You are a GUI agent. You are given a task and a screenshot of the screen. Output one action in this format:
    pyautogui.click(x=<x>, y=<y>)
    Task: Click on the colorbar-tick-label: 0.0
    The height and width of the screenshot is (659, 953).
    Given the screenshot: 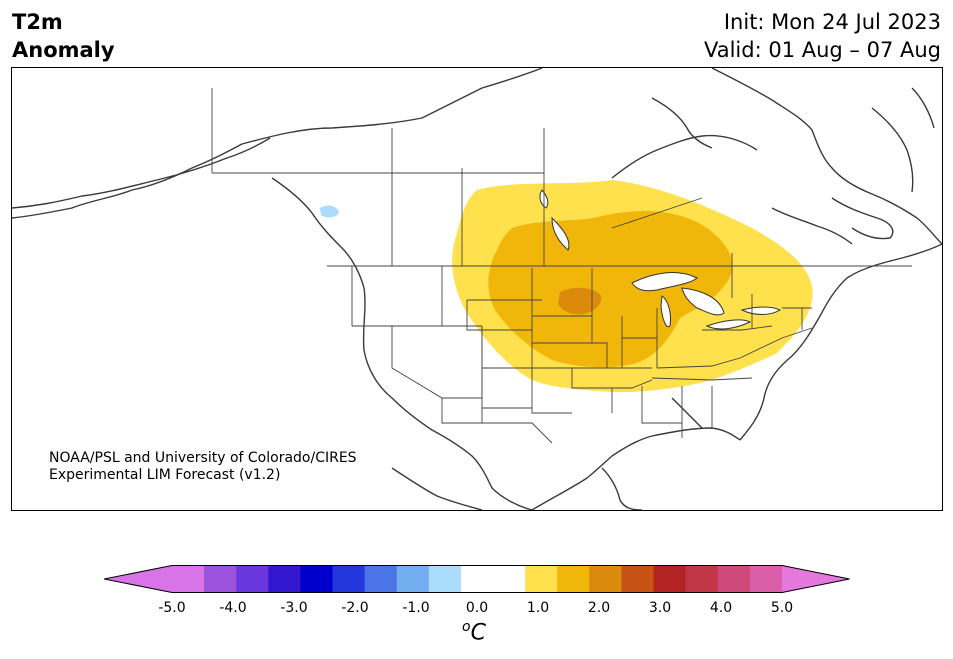 What is the action you would take?
    pyautogui.click(x=477, y=608)
    